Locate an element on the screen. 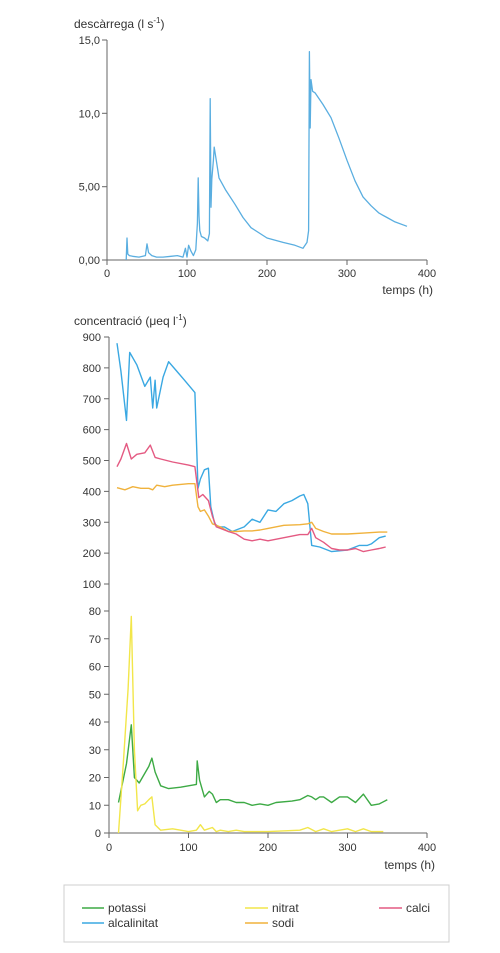  concentration-xtick: 300 is located at coordinates (347, 843).